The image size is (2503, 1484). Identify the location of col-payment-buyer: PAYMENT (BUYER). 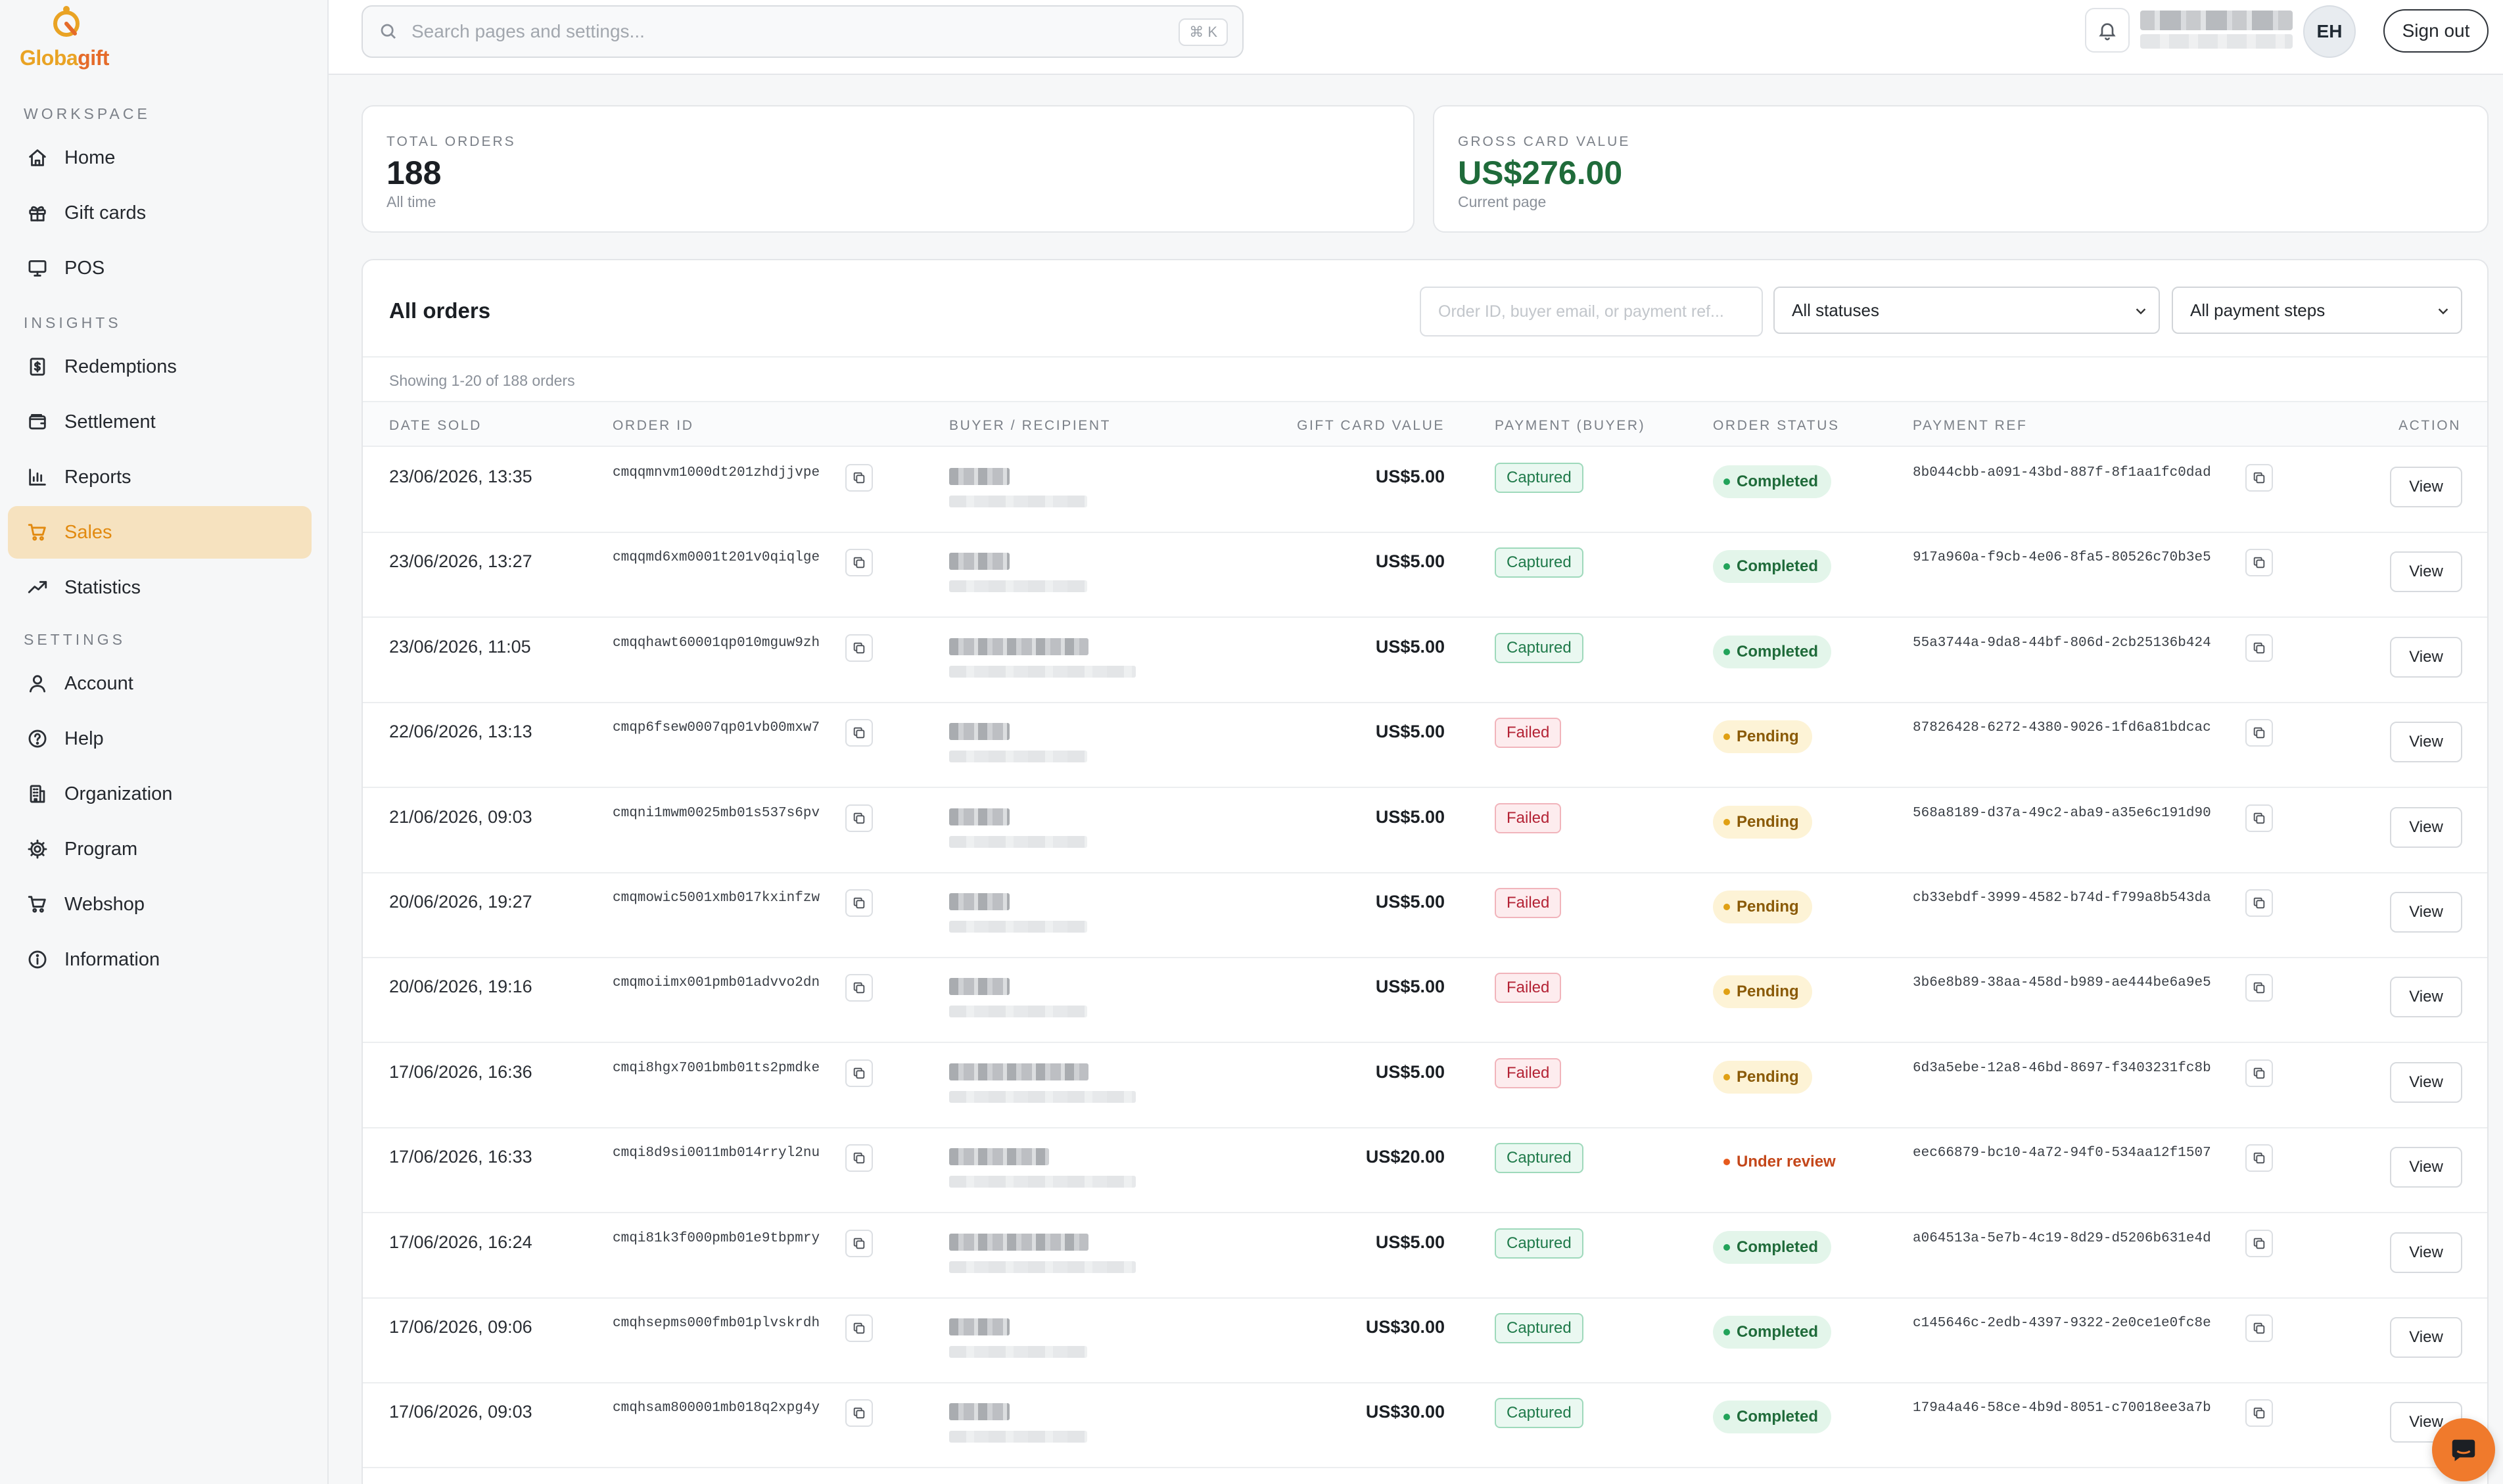
(1570, 425).